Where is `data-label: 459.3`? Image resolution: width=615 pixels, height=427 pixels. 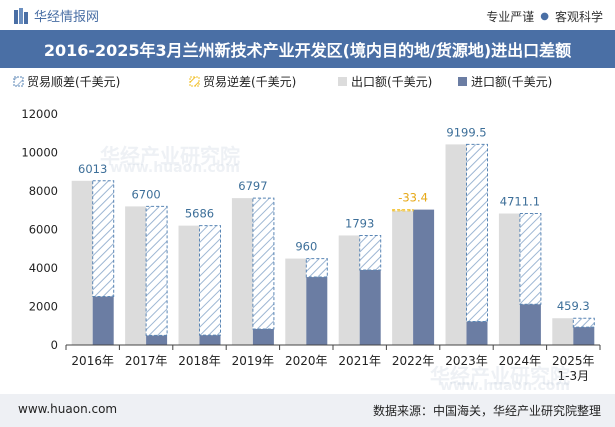 data-label: 459.3 is located at coordinates (573, 306).